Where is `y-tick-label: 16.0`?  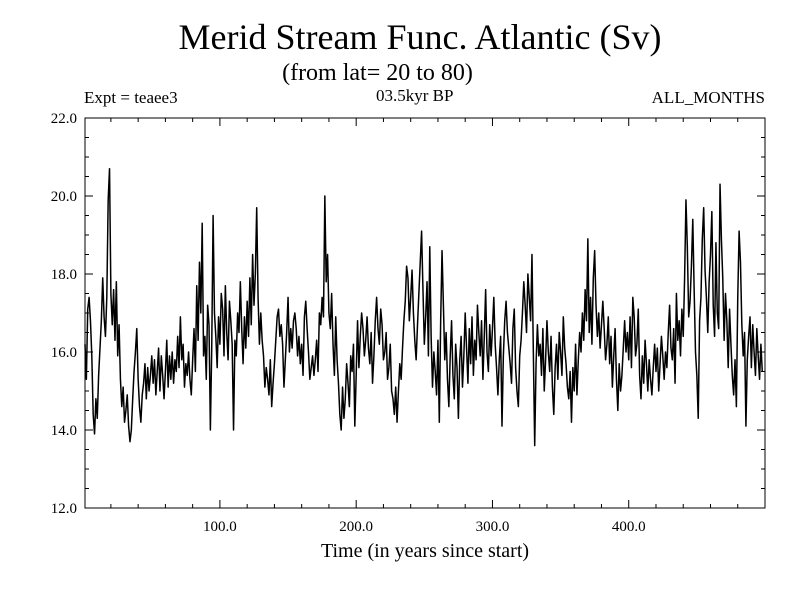
y-tick-label: 16.0 is located at coordinates (64, 353).